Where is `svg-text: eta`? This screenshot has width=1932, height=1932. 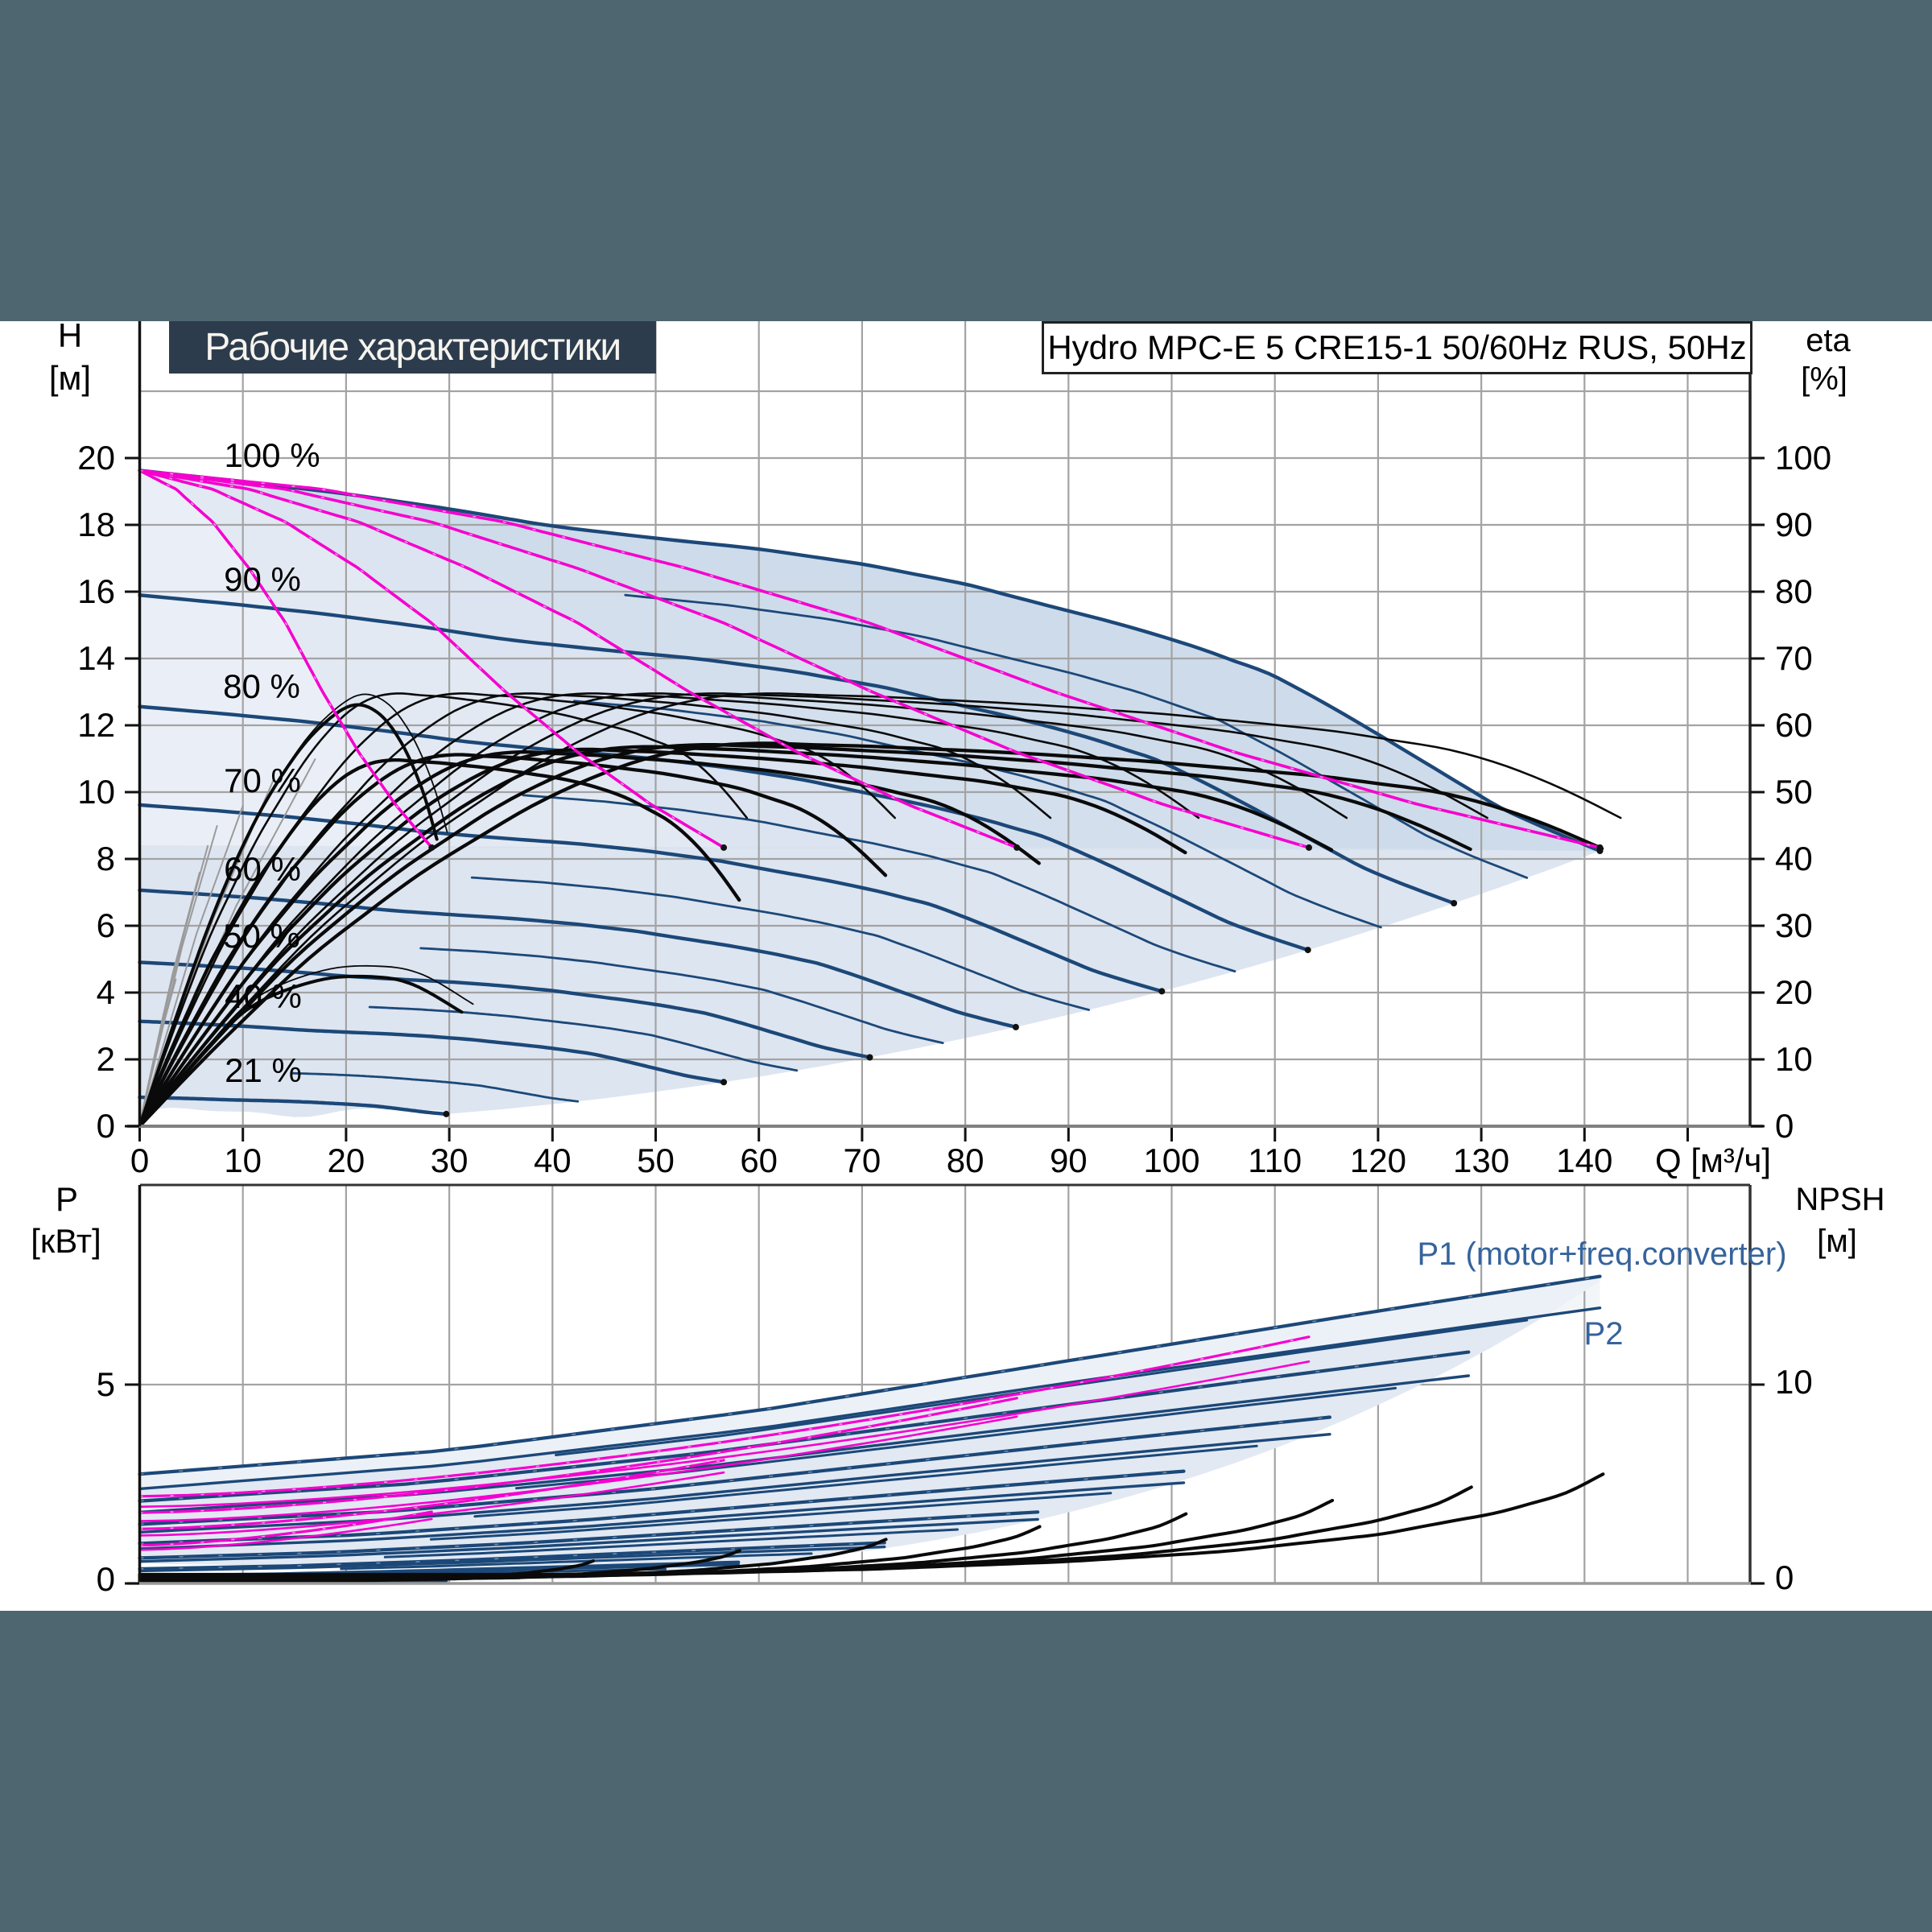
svg-text: eta is located at coordinates (1828, 340).